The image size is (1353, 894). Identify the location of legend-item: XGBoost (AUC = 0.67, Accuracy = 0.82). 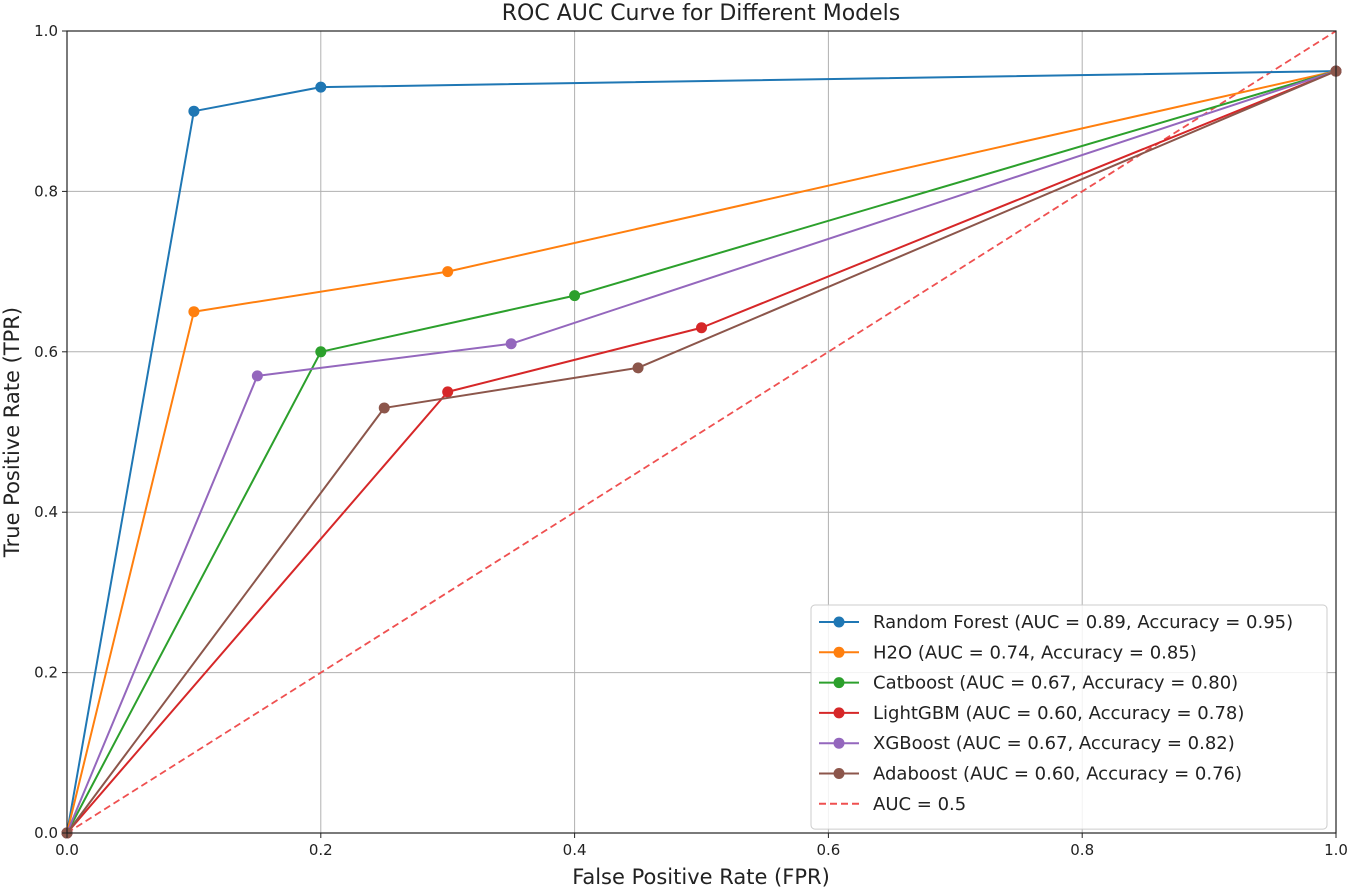
(1027, 743).